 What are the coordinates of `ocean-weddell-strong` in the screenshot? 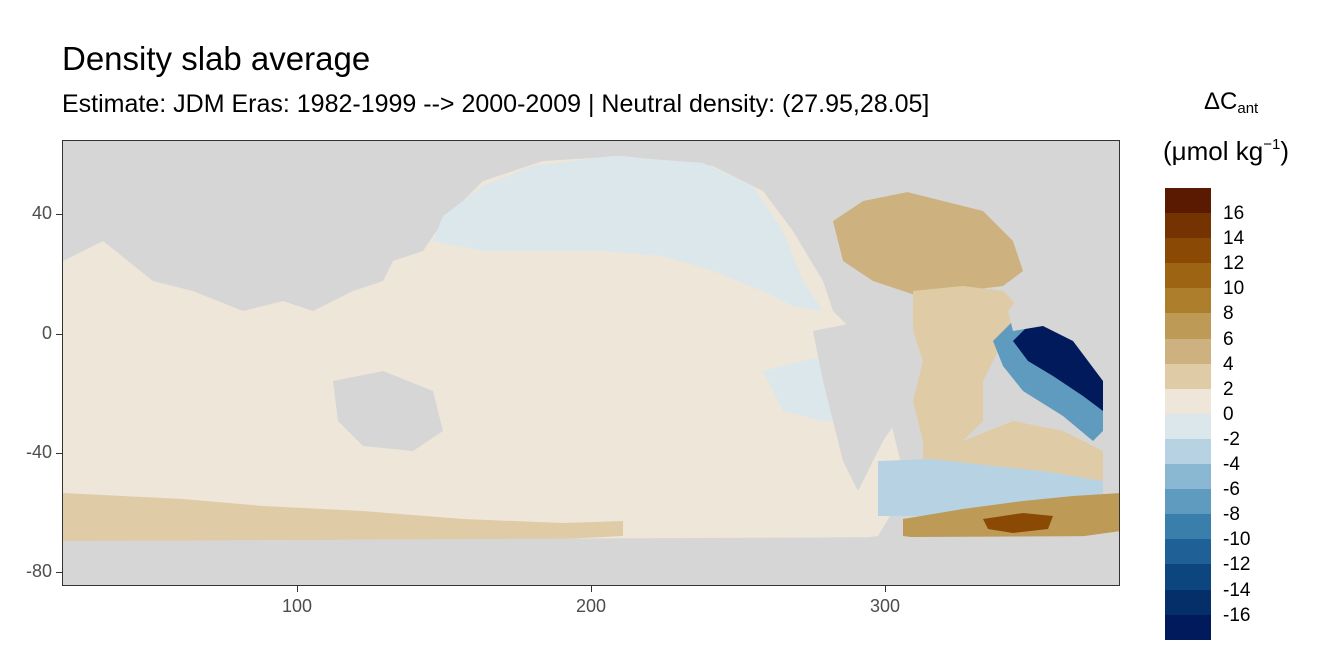 It's located at (1018, 523).